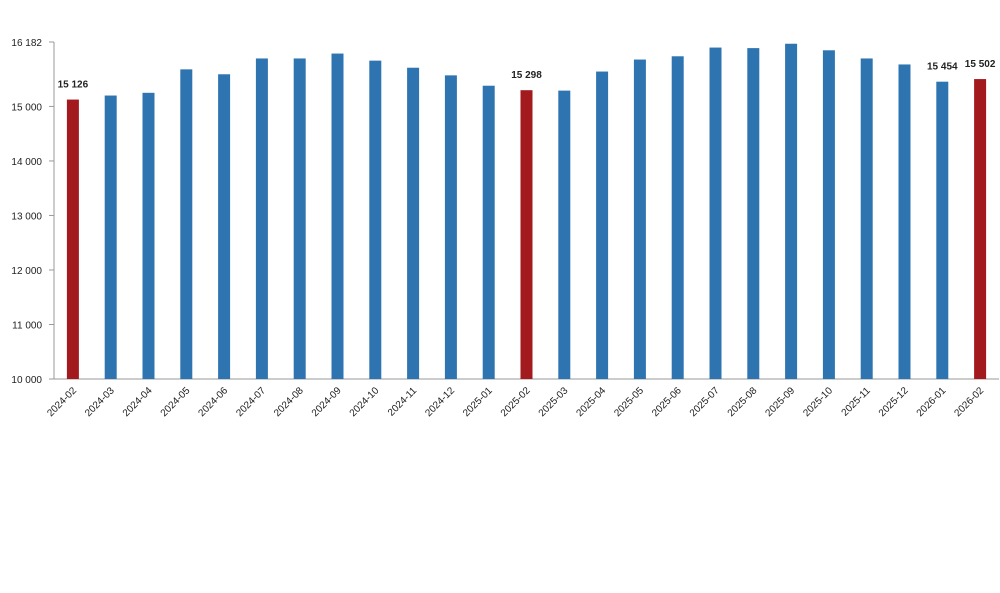 The height and width of the screenshot is (593, 1000). I want to click on y-tick-label: 11 000, so click(27, 325).